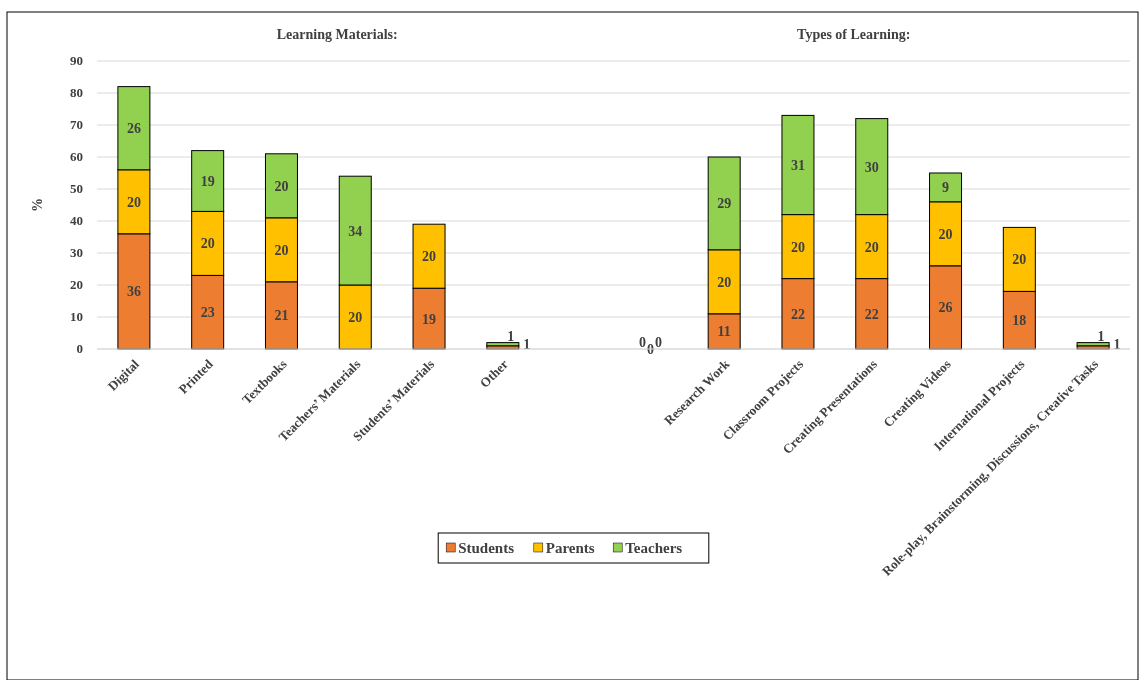 Image resolution: width=1139 pixels, height=680 pixels. What do you see at coordinates (76, 188) in the screenshot?
I see `y-tick-label: 50` at bounding box center [76, 188].